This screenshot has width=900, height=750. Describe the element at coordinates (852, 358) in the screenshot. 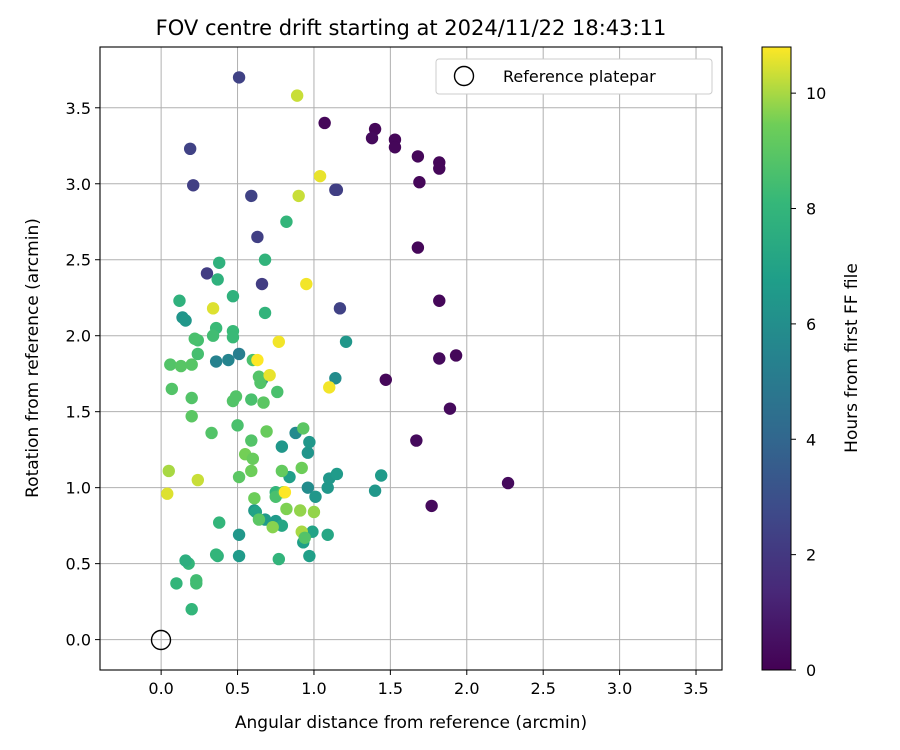

I see `colorbar-label: Hours from first FF file` at that location.